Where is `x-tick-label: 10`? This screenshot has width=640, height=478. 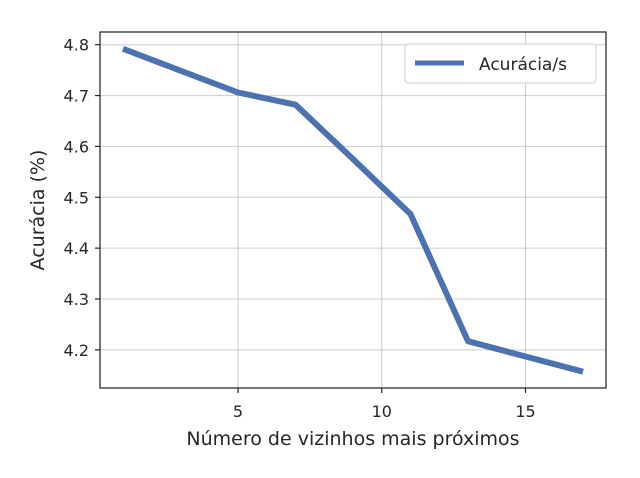
x-tick-label: 10 is located at coordinates (382, 411).